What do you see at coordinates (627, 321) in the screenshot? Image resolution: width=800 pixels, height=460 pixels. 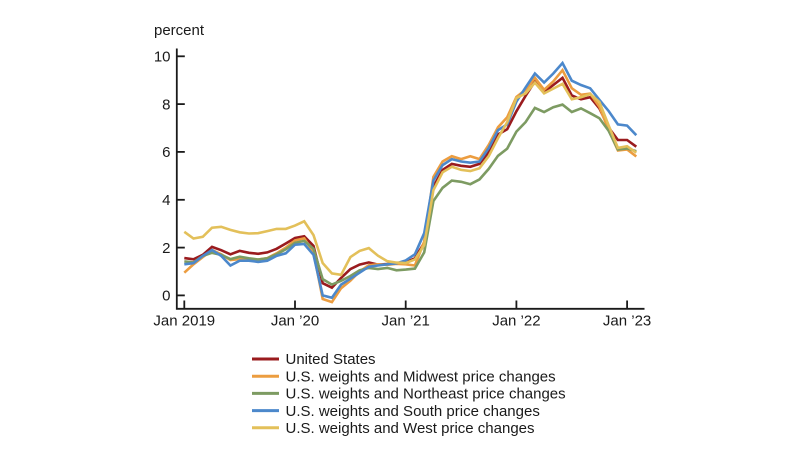 I see `svg-text: Jan ’23` at bounding box center [627, 321].